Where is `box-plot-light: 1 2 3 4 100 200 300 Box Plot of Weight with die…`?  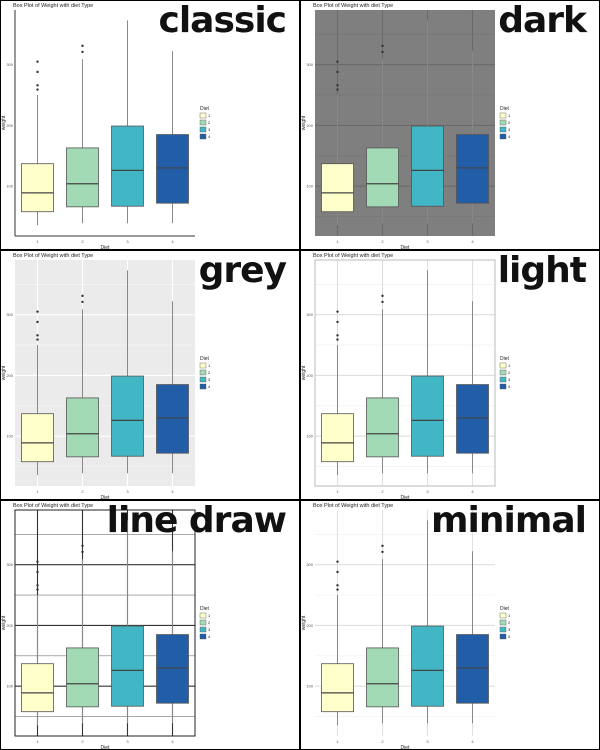
box-plot-light: 1 2 3 4 100 200 300 Box Plot of Weight with die… is located at coordinates (406, 376).